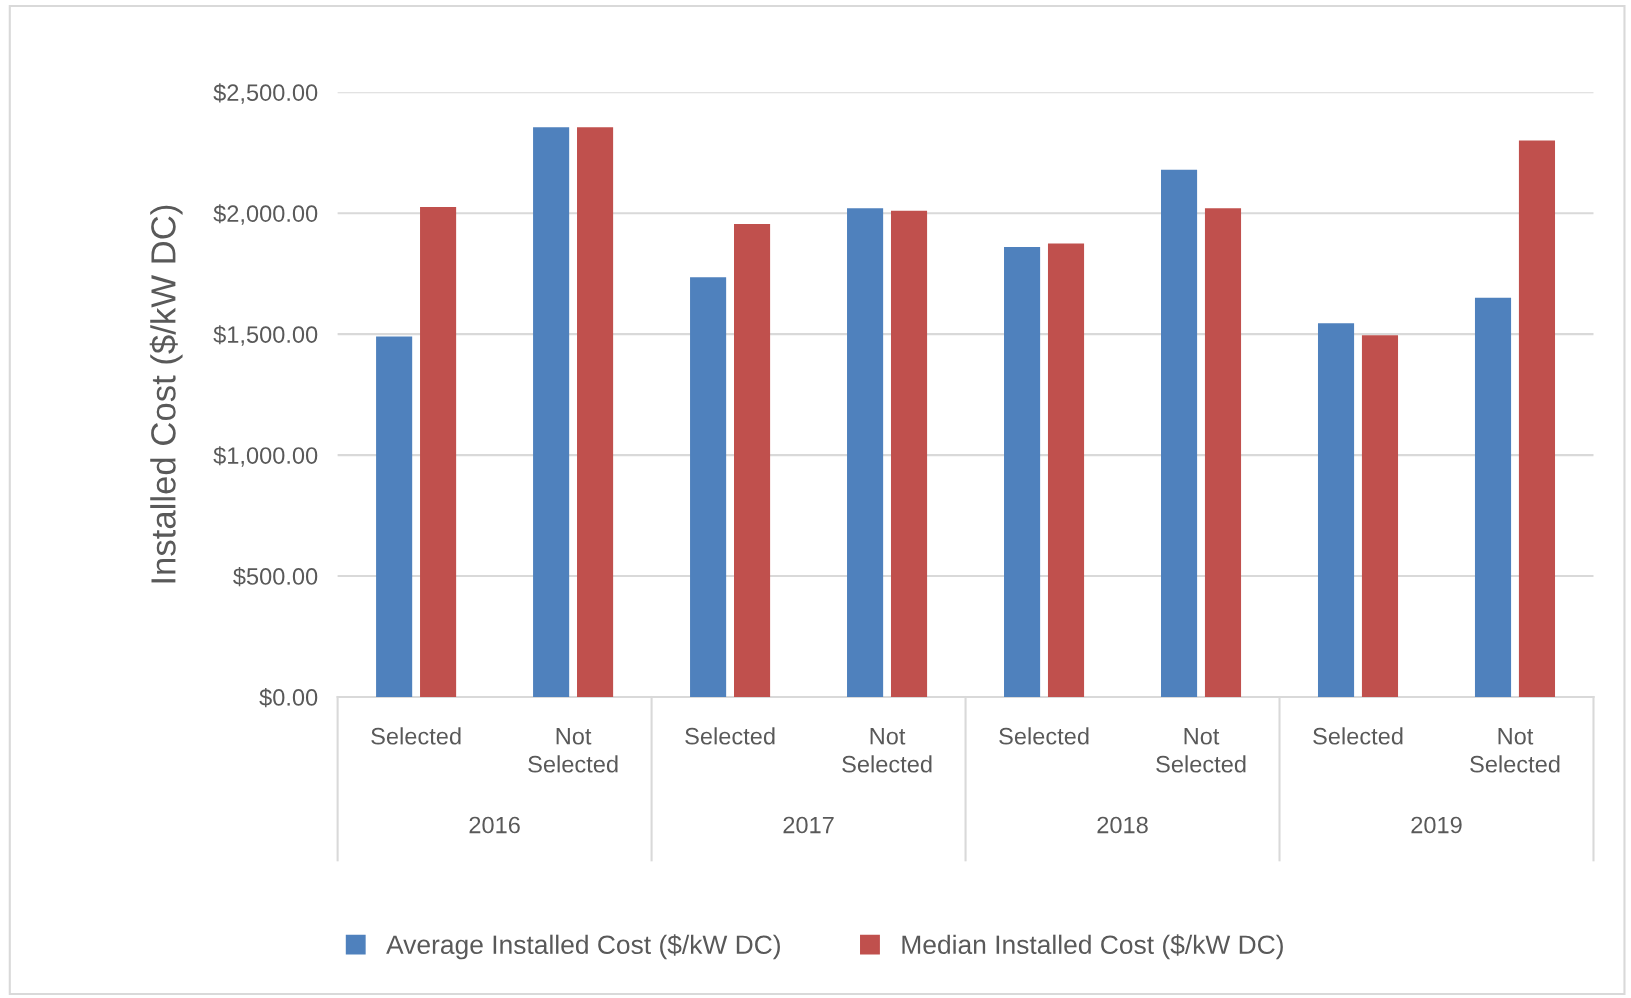 The image size is (1631, 998). Describe the element at coordinates (288, 698) in the screenshot. I see `y-tick-label: $0.00` at that location.